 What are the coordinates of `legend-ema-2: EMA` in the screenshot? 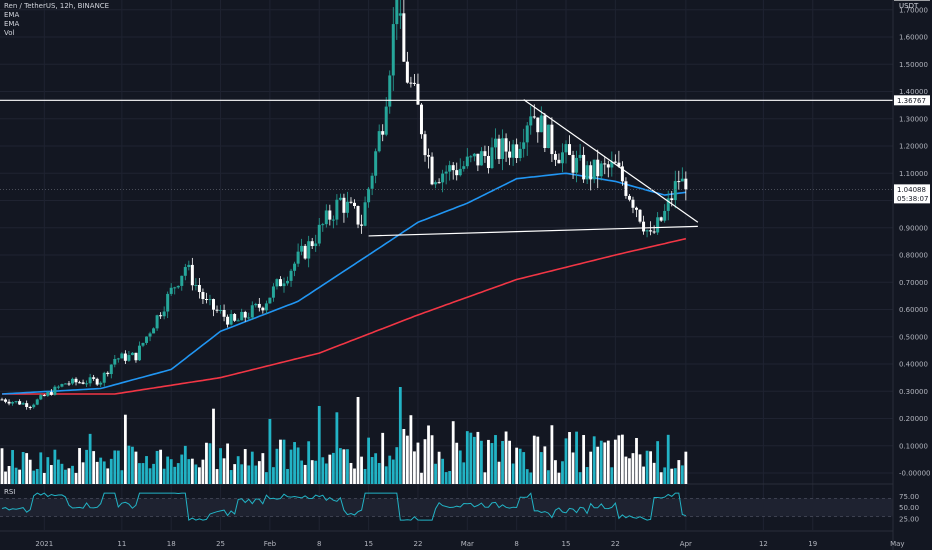 It's located at (12, 24).